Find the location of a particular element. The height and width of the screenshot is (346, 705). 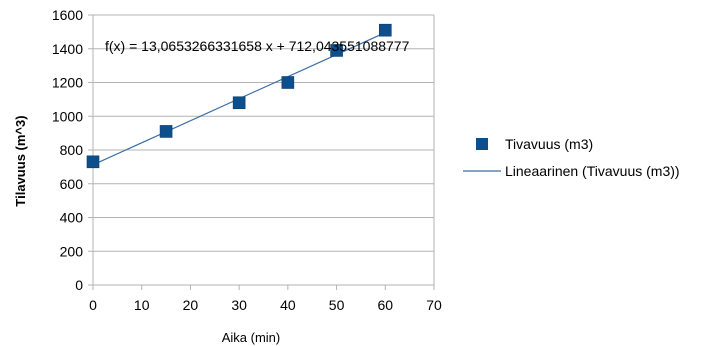

x-tick-label: 60 is located at coordinates (385, 305).